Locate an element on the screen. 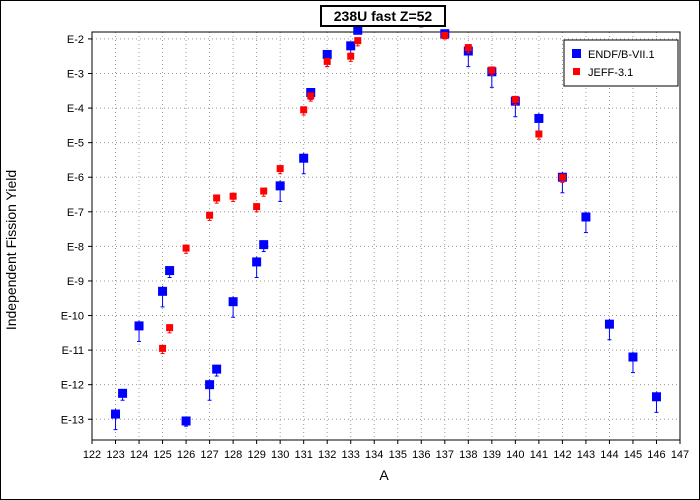 This screenshot has height=500, width=700. y-tick-label: E-5 is located at coordinates (75, 144).